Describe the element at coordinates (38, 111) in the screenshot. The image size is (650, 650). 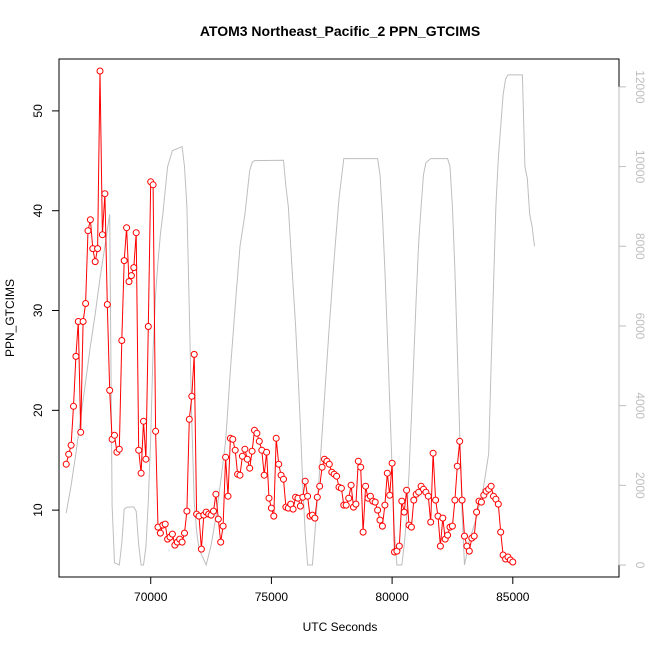
I see `y-tick-label: 50` at that location.